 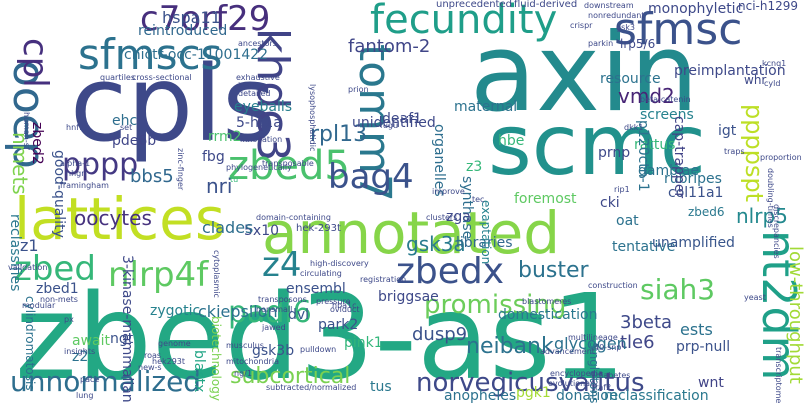 I want to click on word-hnf1a: hnf1a, so click(x=77, y=127).